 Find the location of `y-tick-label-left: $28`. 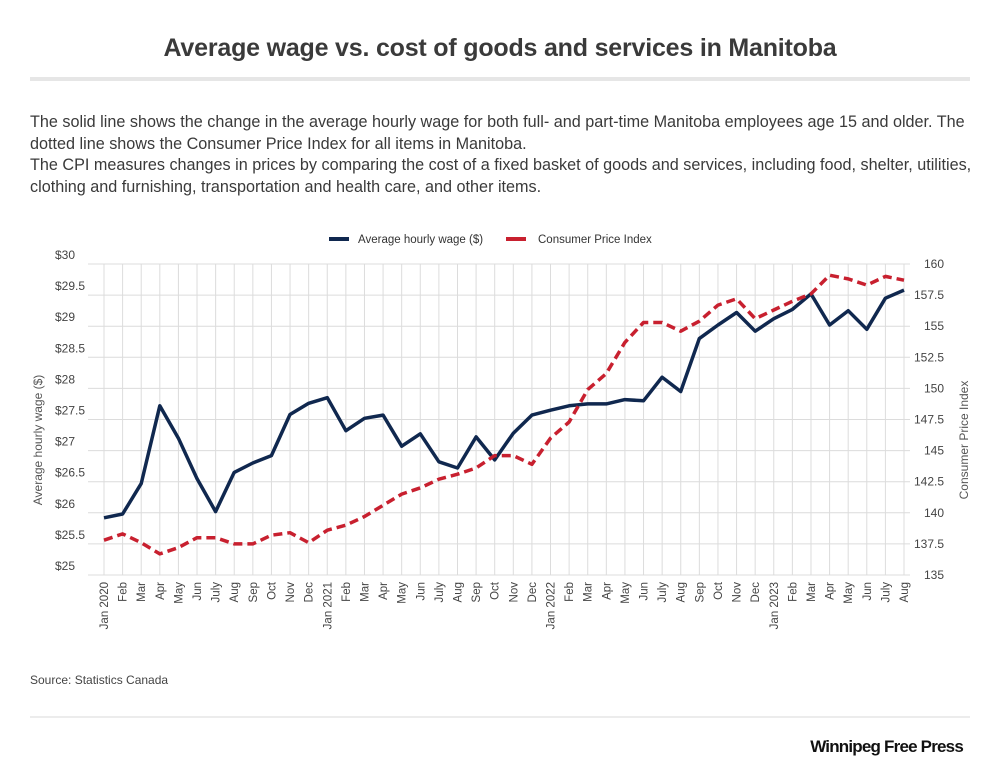

y-tick-label-left: $28 is located at coordinates (65, 379).